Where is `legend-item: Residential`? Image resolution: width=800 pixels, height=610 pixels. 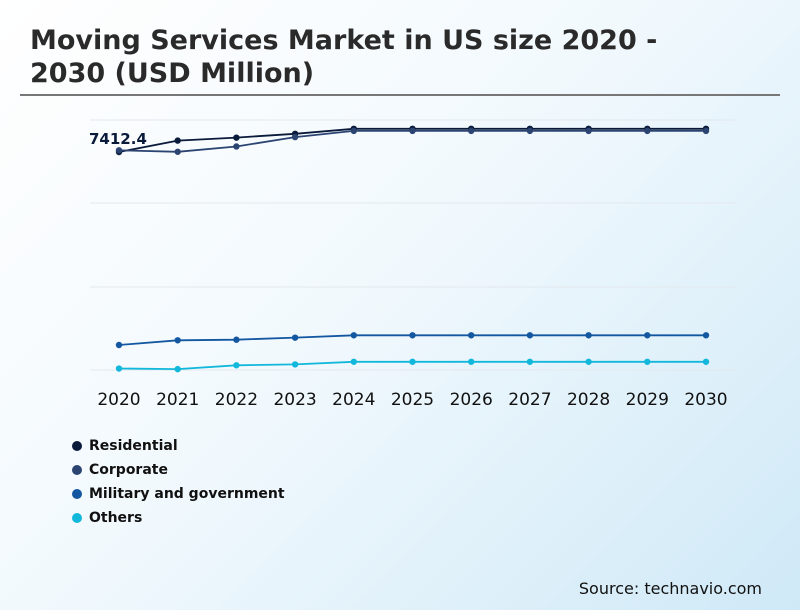 legend-item: Residential is located at coordinates (178, 446).